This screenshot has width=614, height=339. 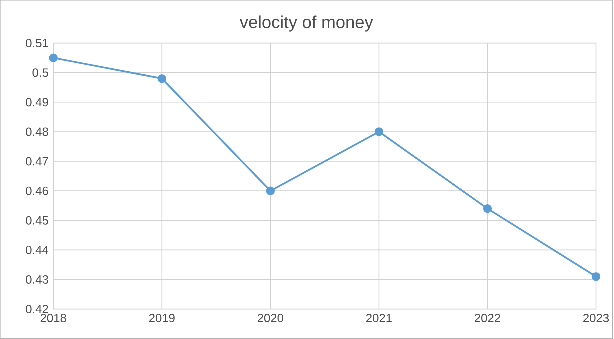 I want to click on y-tick-label: 0.46, so click(x=37, y=191).